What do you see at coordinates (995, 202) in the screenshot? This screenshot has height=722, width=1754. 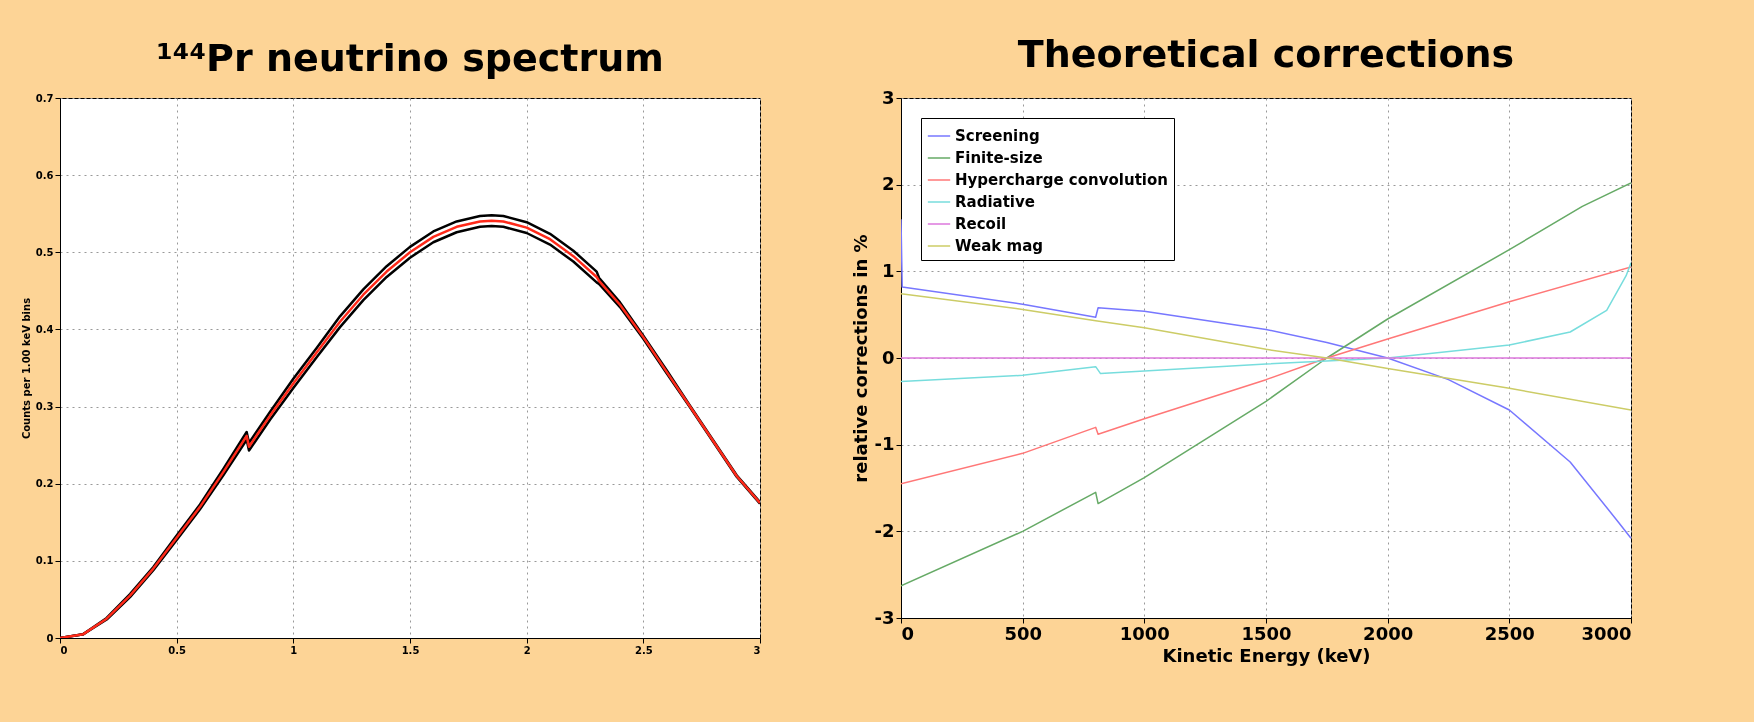 I see `legend-label: Radiative` at bounding box center [995, 202].